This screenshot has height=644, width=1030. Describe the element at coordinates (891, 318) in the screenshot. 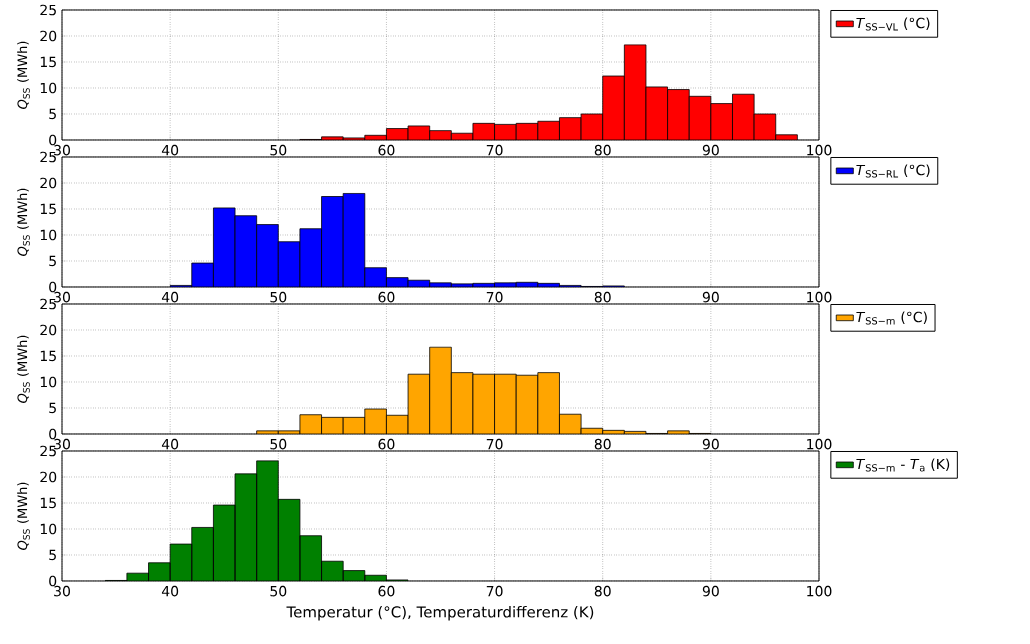

I see `legend-label: T$_{SS−m}$ (°C)` at that location.